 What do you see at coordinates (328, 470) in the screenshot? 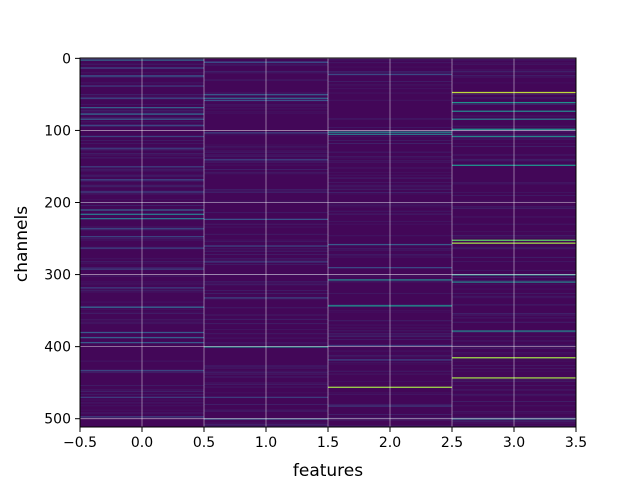
I see `x-axis-label: features` at bounding box center [328, 470].